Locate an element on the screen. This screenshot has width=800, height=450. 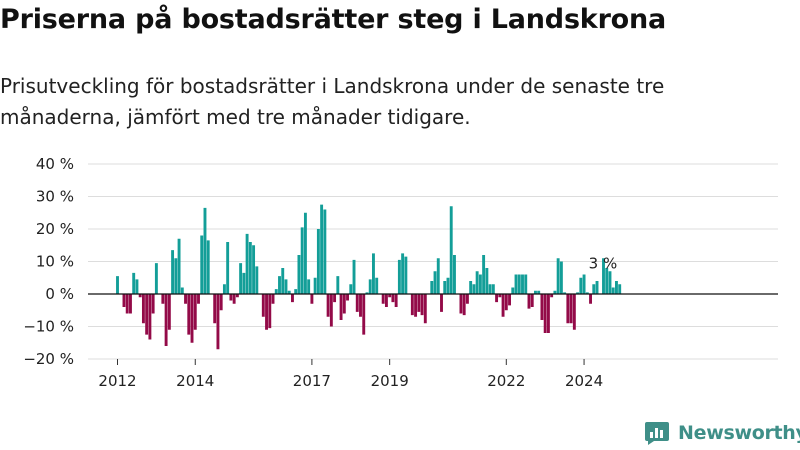
annotations: 3 % is located at coordinates (603, 264).